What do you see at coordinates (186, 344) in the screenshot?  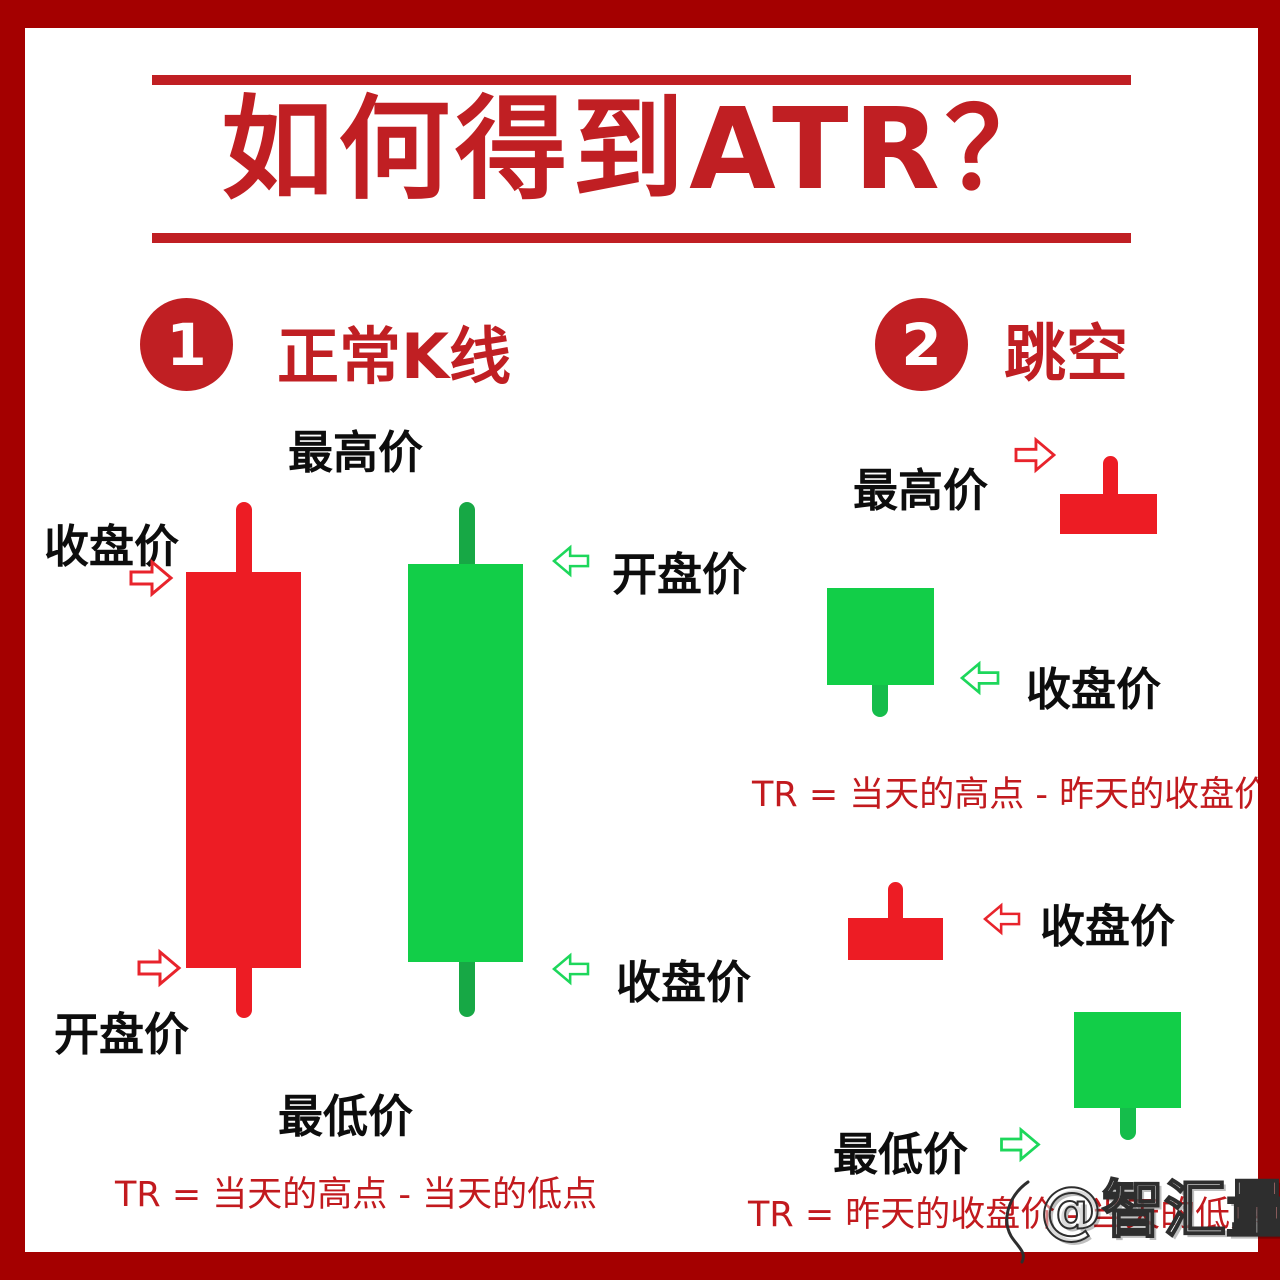 I see `section1-badge: 1` at bounding box center [186, 344].